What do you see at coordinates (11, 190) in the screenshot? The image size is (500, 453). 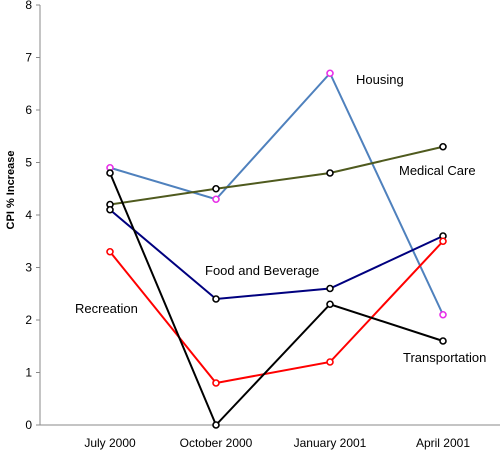 I see `y-axis-title: CPI % Increase` at bounding box center [11, 190].